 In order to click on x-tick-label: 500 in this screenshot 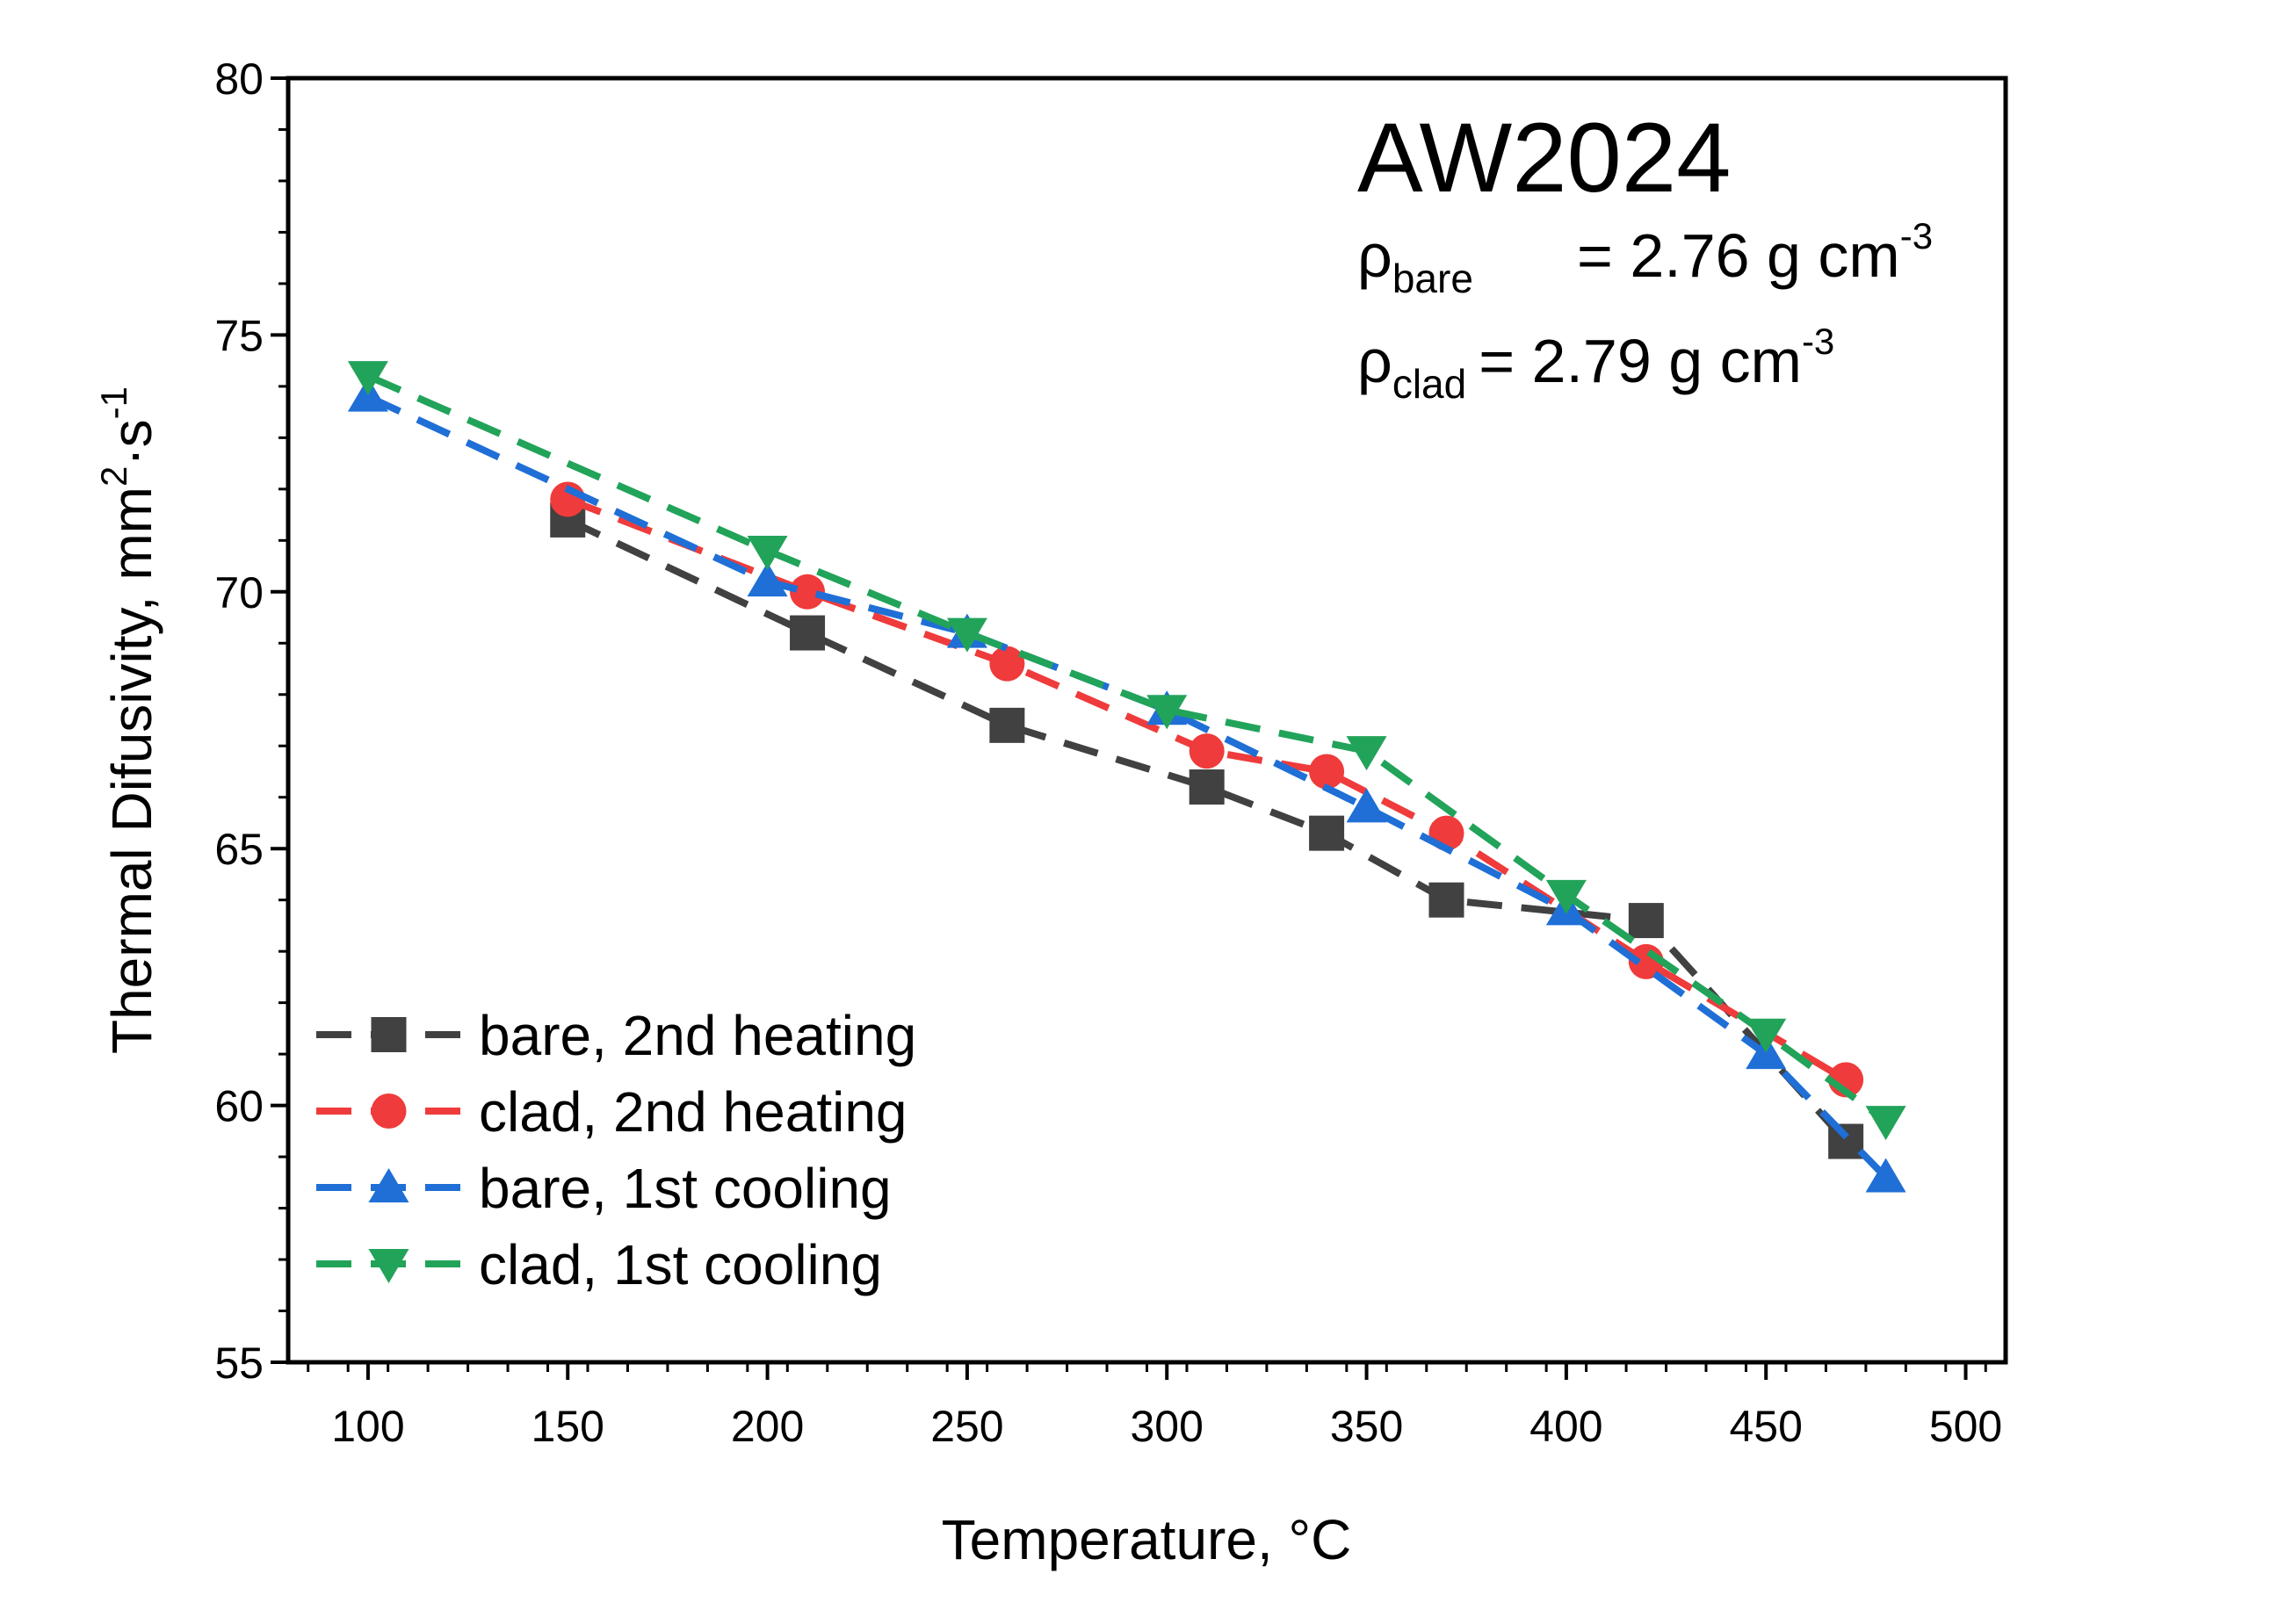, I will do `click(1965, 1426)`.